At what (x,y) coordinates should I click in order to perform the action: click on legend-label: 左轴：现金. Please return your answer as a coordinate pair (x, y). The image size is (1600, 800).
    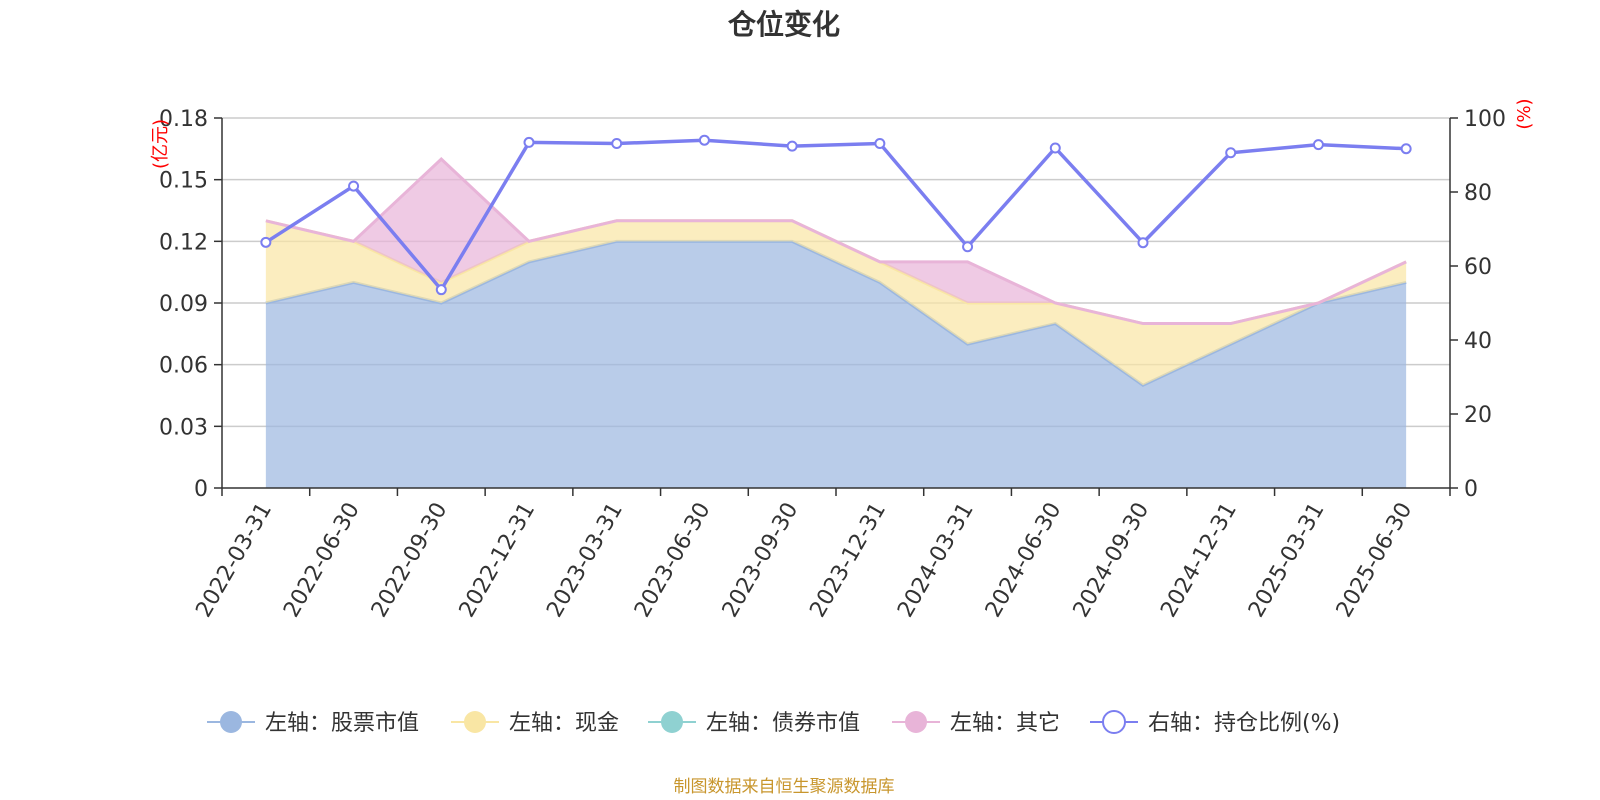
    Looking at the image, I should click on (564, 723).